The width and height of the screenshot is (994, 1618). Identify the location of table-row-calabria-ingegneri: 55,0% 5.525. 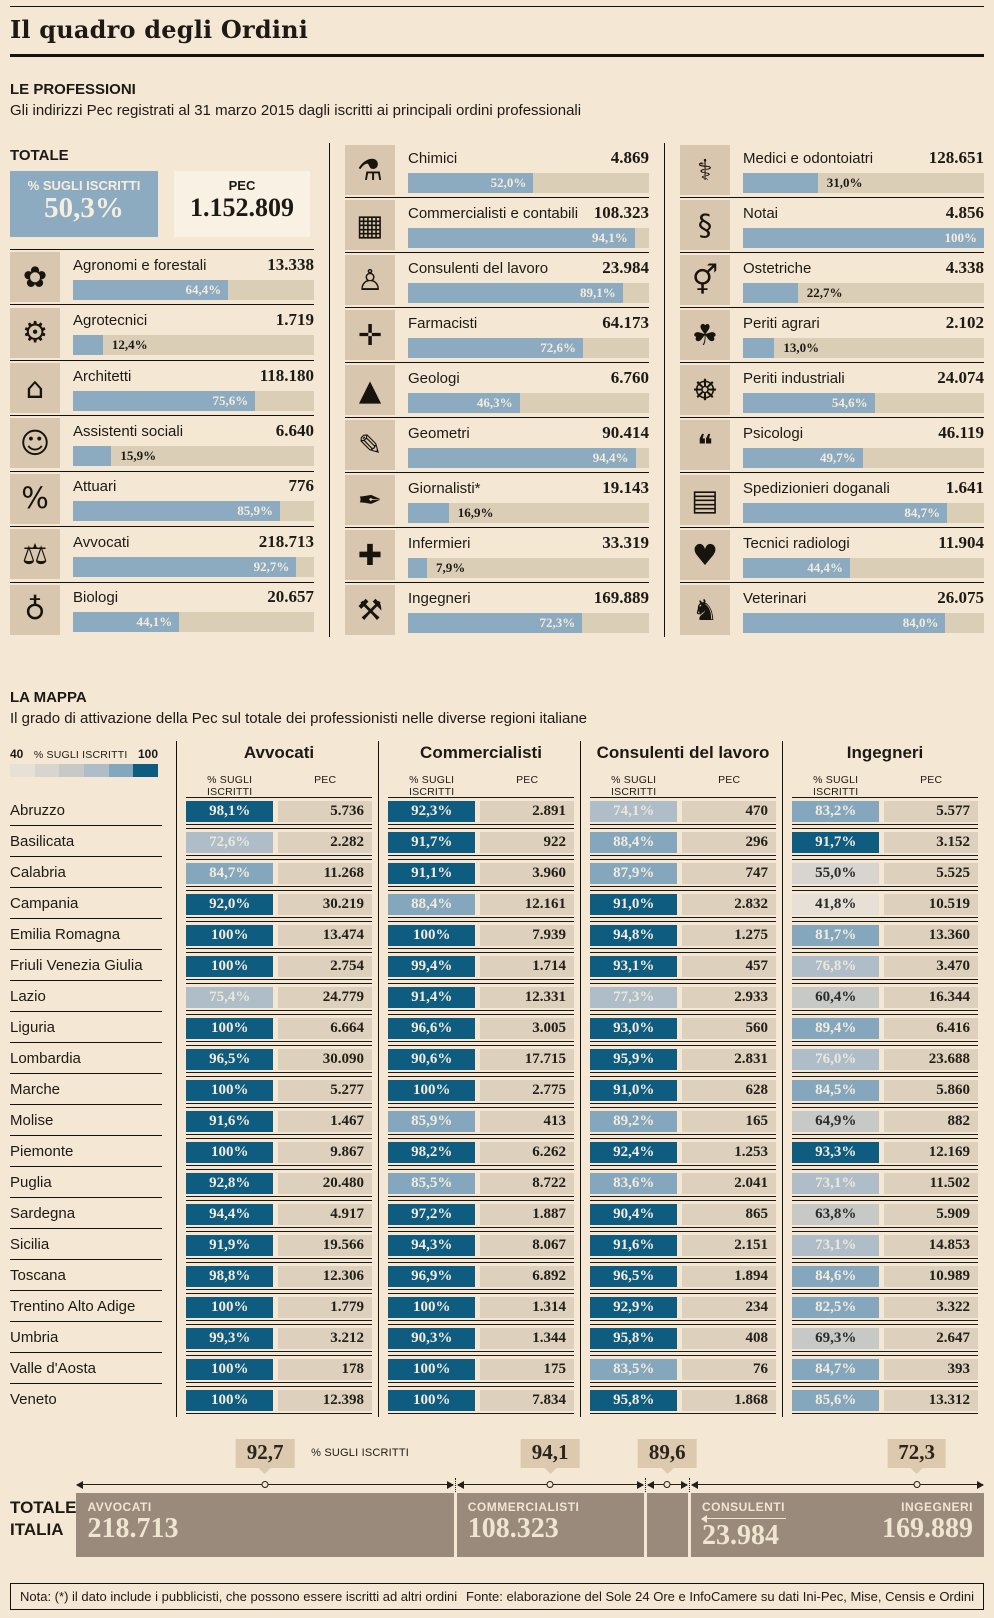
(885, 873).